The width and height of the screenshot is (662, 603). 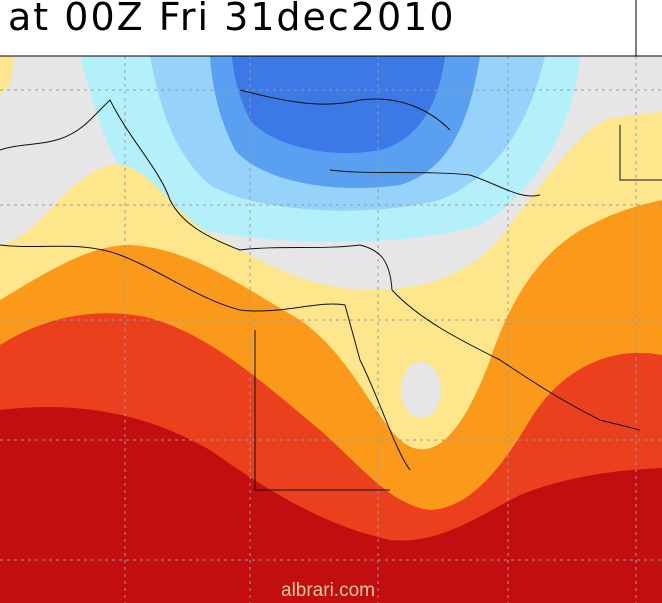 What do you see at coordinates (232, 19) in the screenshot?
I see `map-title: at 00Z Fri 31dec2010` at bounding box center [232, 19].